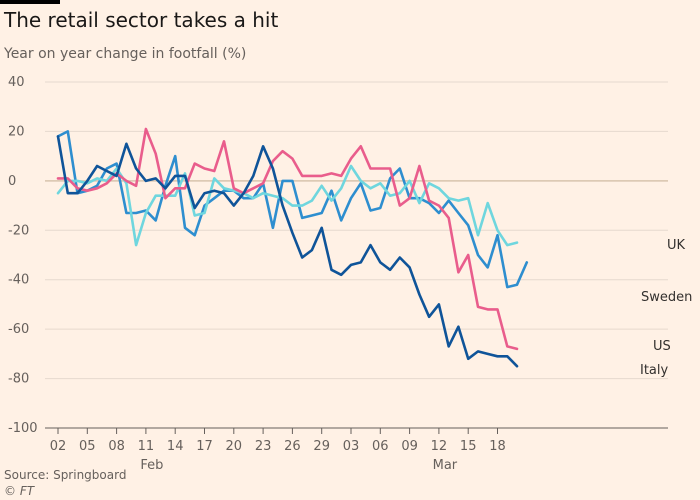  Describe the element at coordinates (662, 346) in the screenshot. I see `series-label-us: US` at that location.